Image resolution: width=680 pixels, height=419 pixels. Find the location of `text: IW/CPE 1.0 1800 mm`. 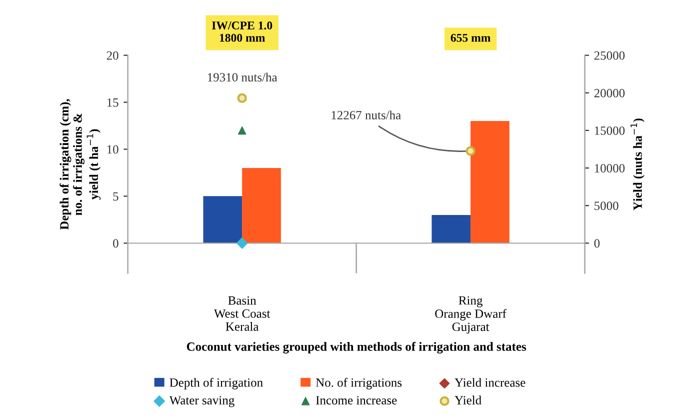

text: IW/CPE 1.0 1800 mm is located at coordinates (242, 31).